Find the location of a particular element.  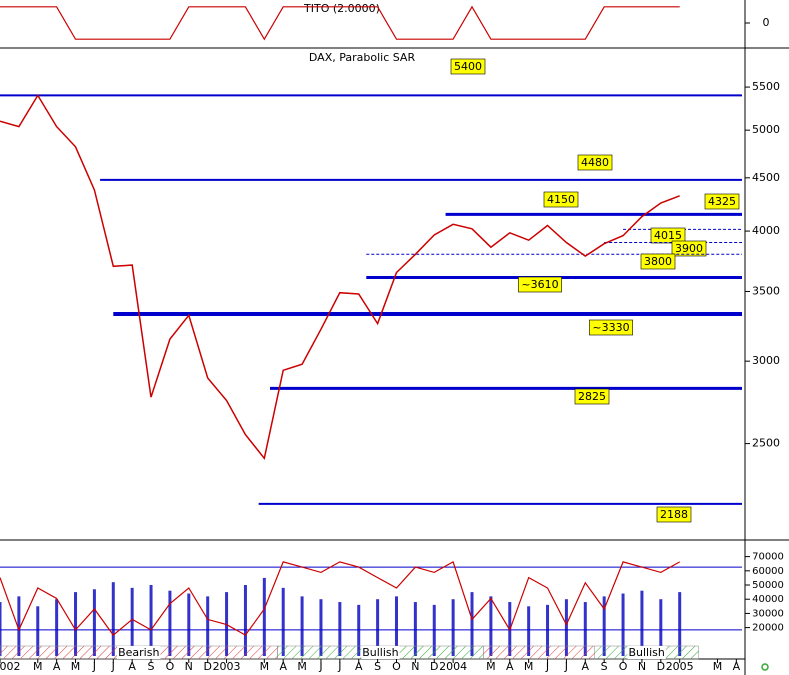

level-label-text: 4150 is located at coordinates (561, 199).